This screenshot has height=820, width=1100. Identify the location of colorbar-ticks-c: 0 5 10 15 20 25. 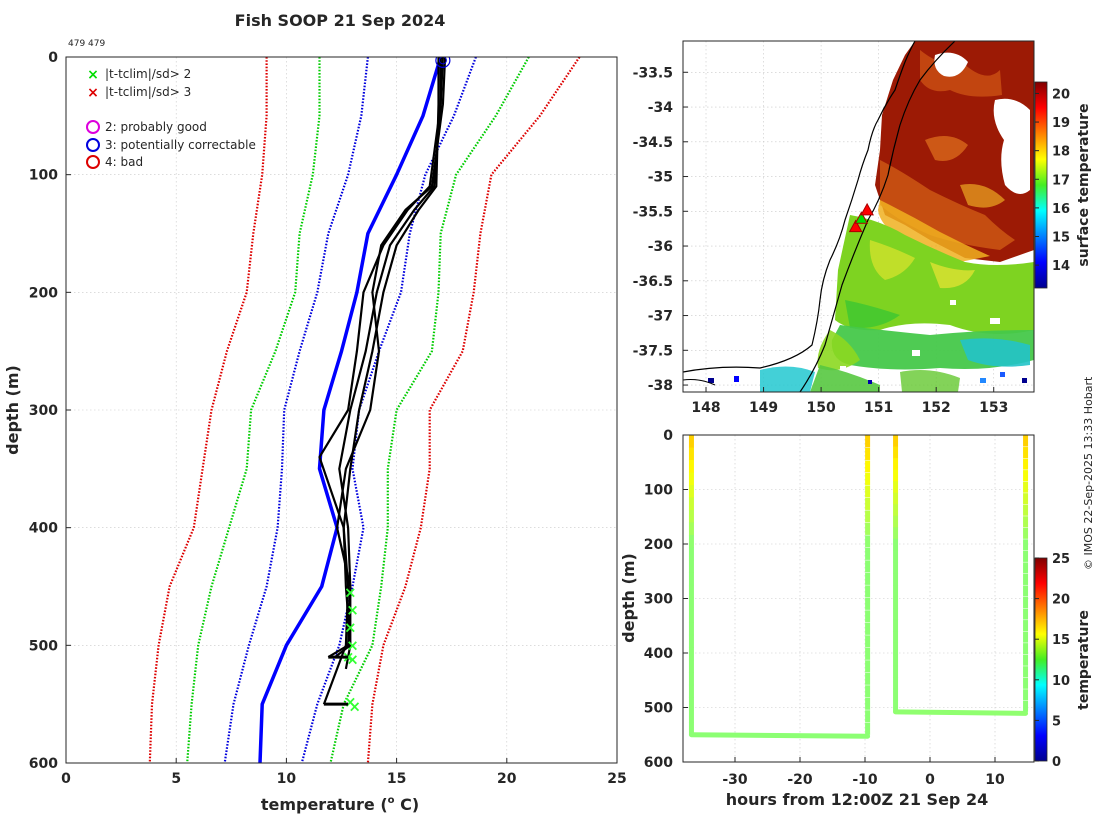
(1052, 661).